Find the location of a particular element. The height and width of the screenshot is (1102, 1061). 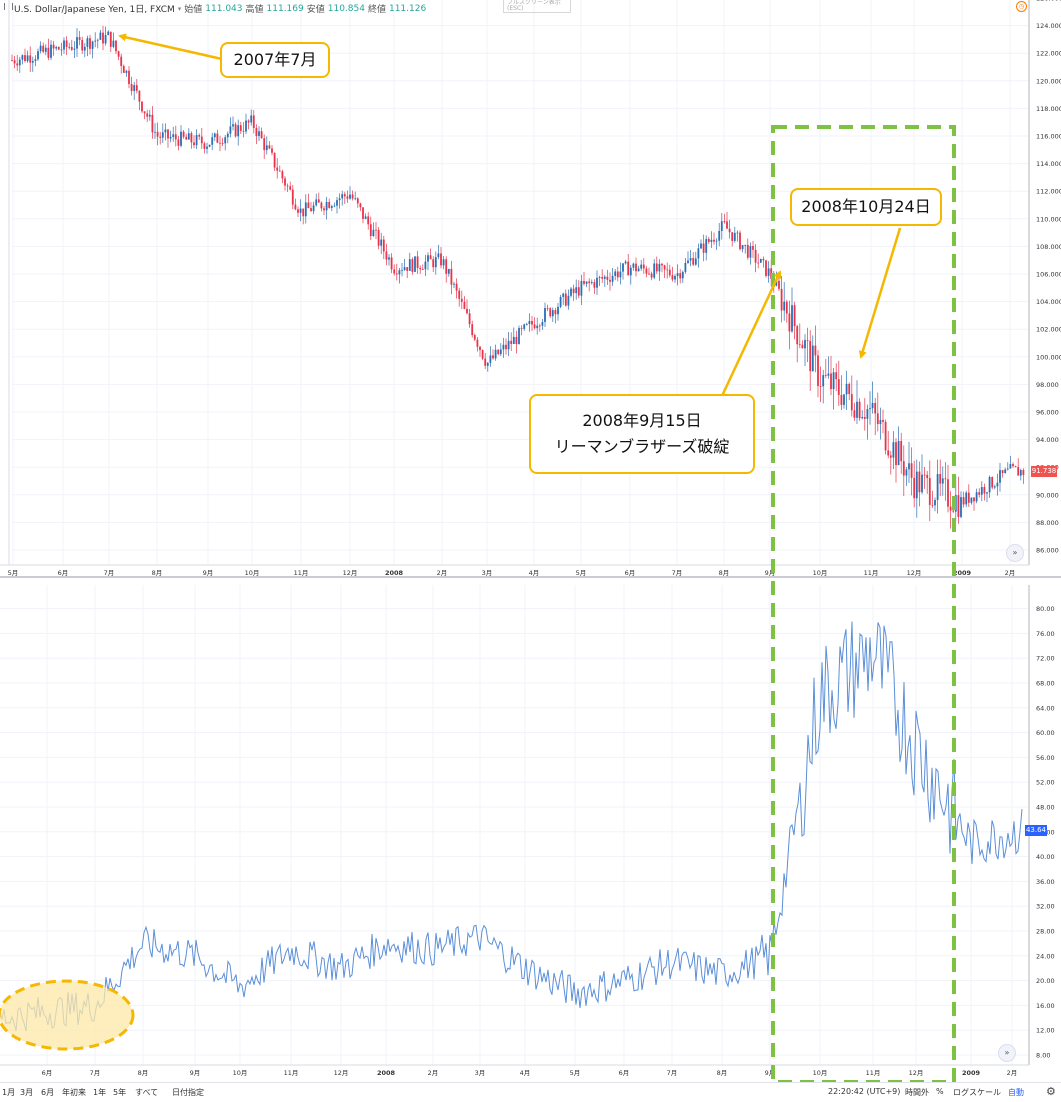

range-6m: 6月 is located at coordinates (48, 1092).